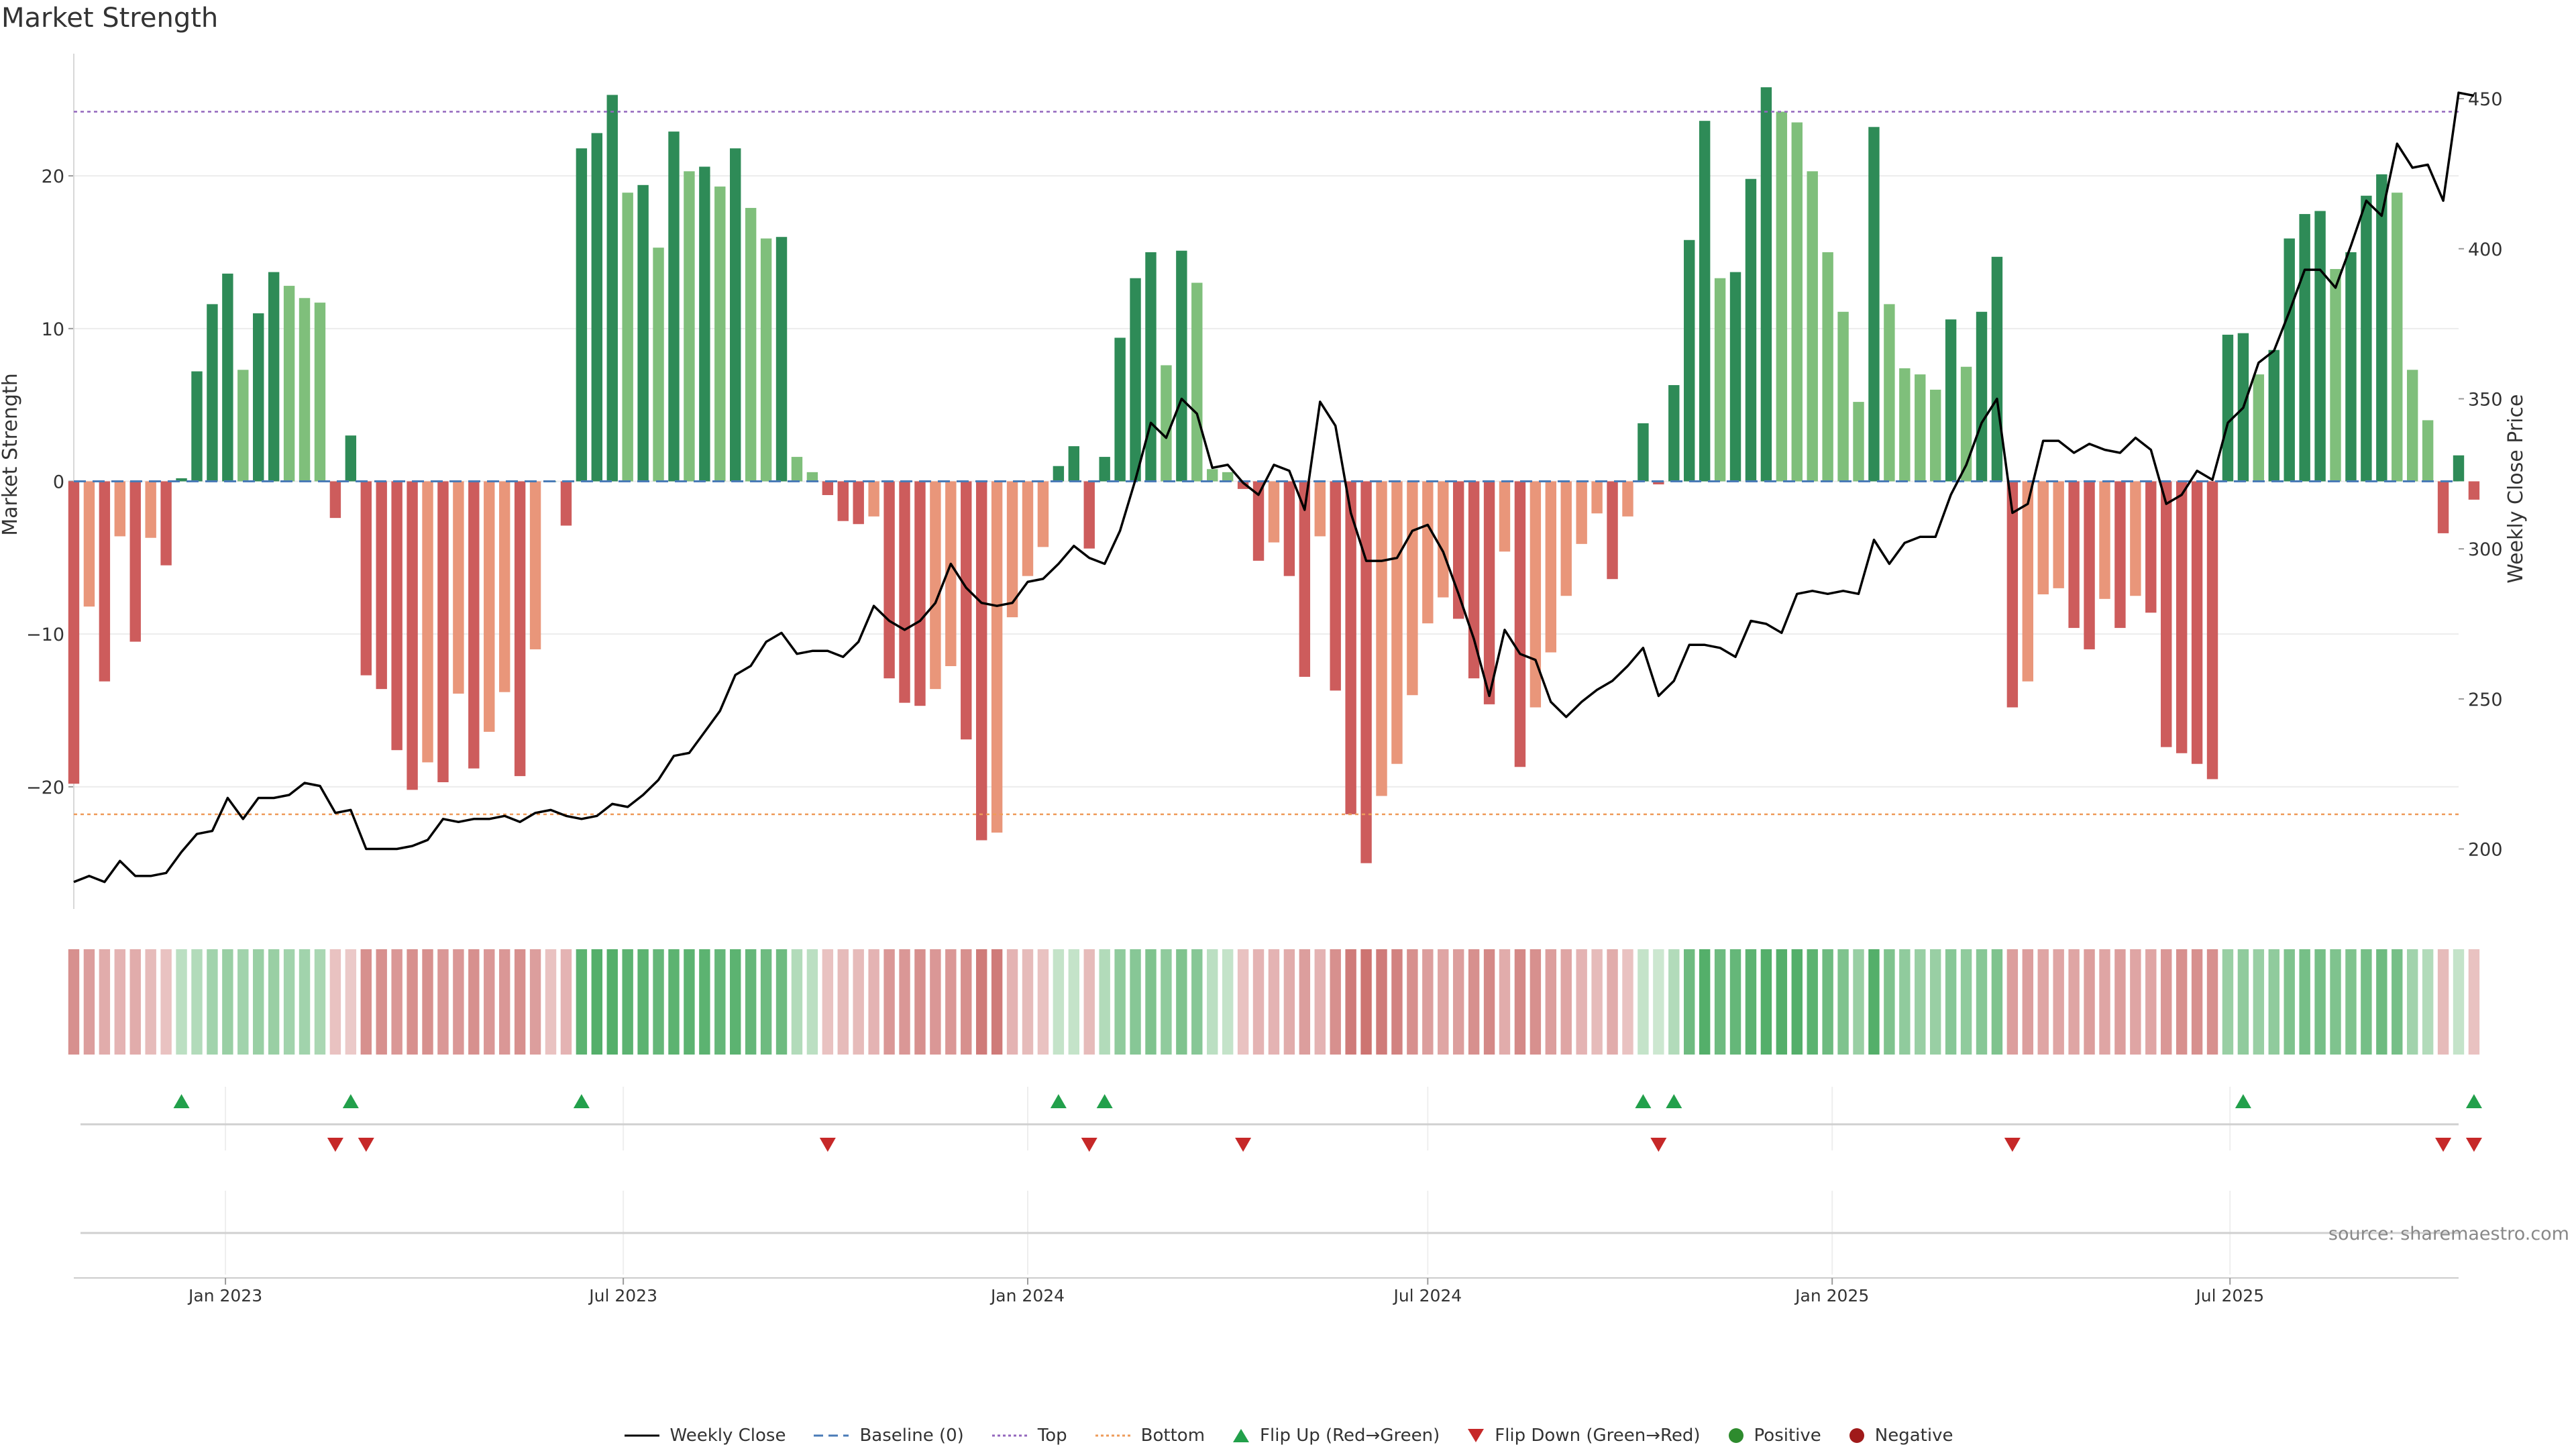 The height and width of the screenshot is (1449, 2576). Describe the element at coordinates (2485, 549) in the screenshot. I see `y2-tick-label: 300` at that location.